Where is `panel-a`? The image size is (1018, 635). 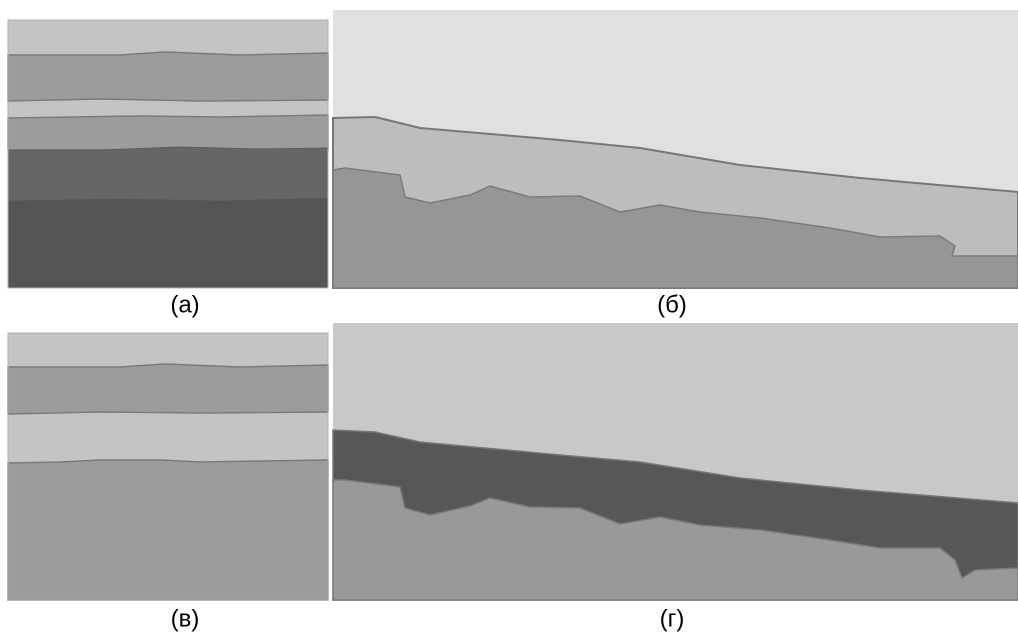 panel-a is located at coordinates (168, 154).